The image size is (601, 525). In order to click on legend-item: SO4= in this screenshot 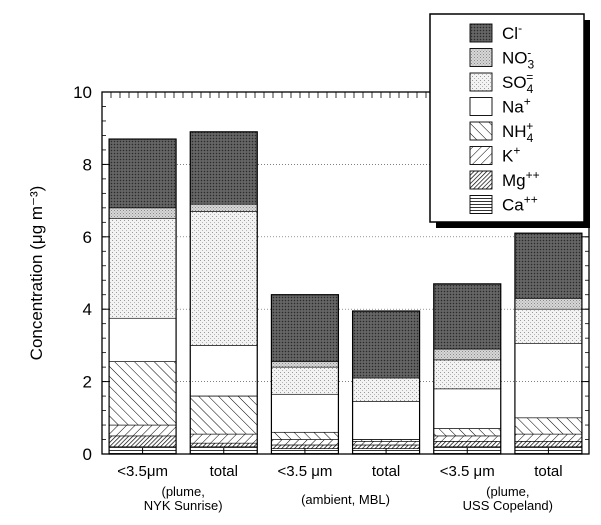, I will do `click(501, 83)`.